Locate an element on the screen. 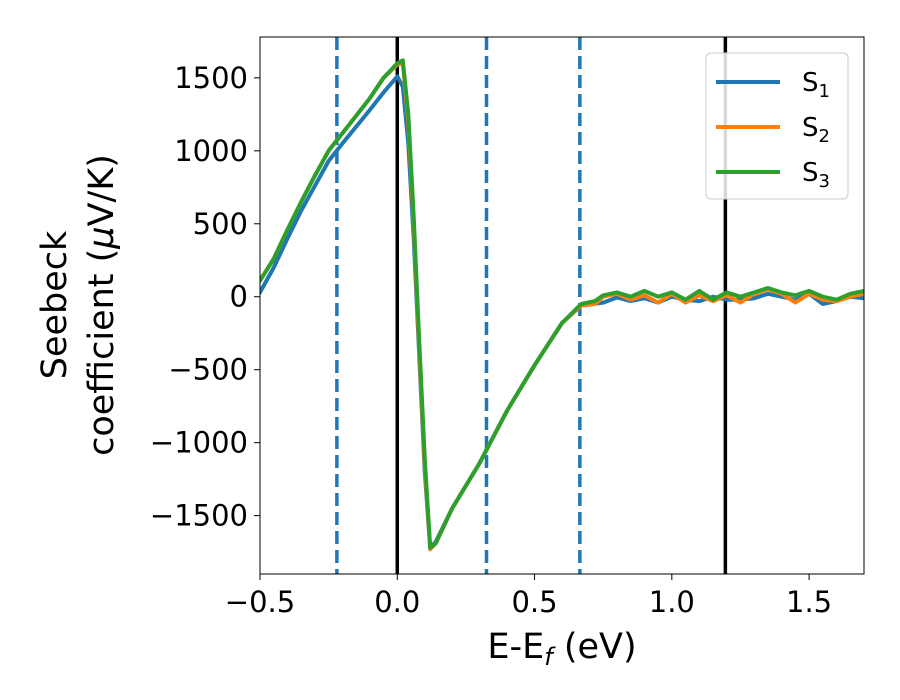  x-axis-ticks: −0.5 0.0 0.5 1.0 1.5 is located at coordinates (528, 596).